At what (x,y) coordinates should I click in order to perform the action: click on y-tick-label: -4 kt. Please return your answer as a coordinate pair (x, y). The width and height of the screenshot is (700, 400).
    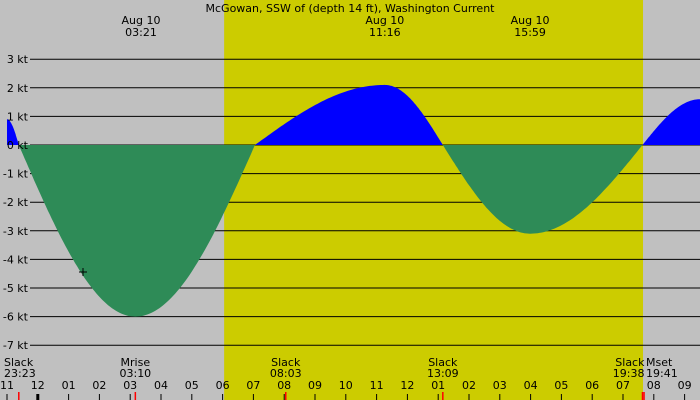
    Looking at the image, I should click on (16, 259).